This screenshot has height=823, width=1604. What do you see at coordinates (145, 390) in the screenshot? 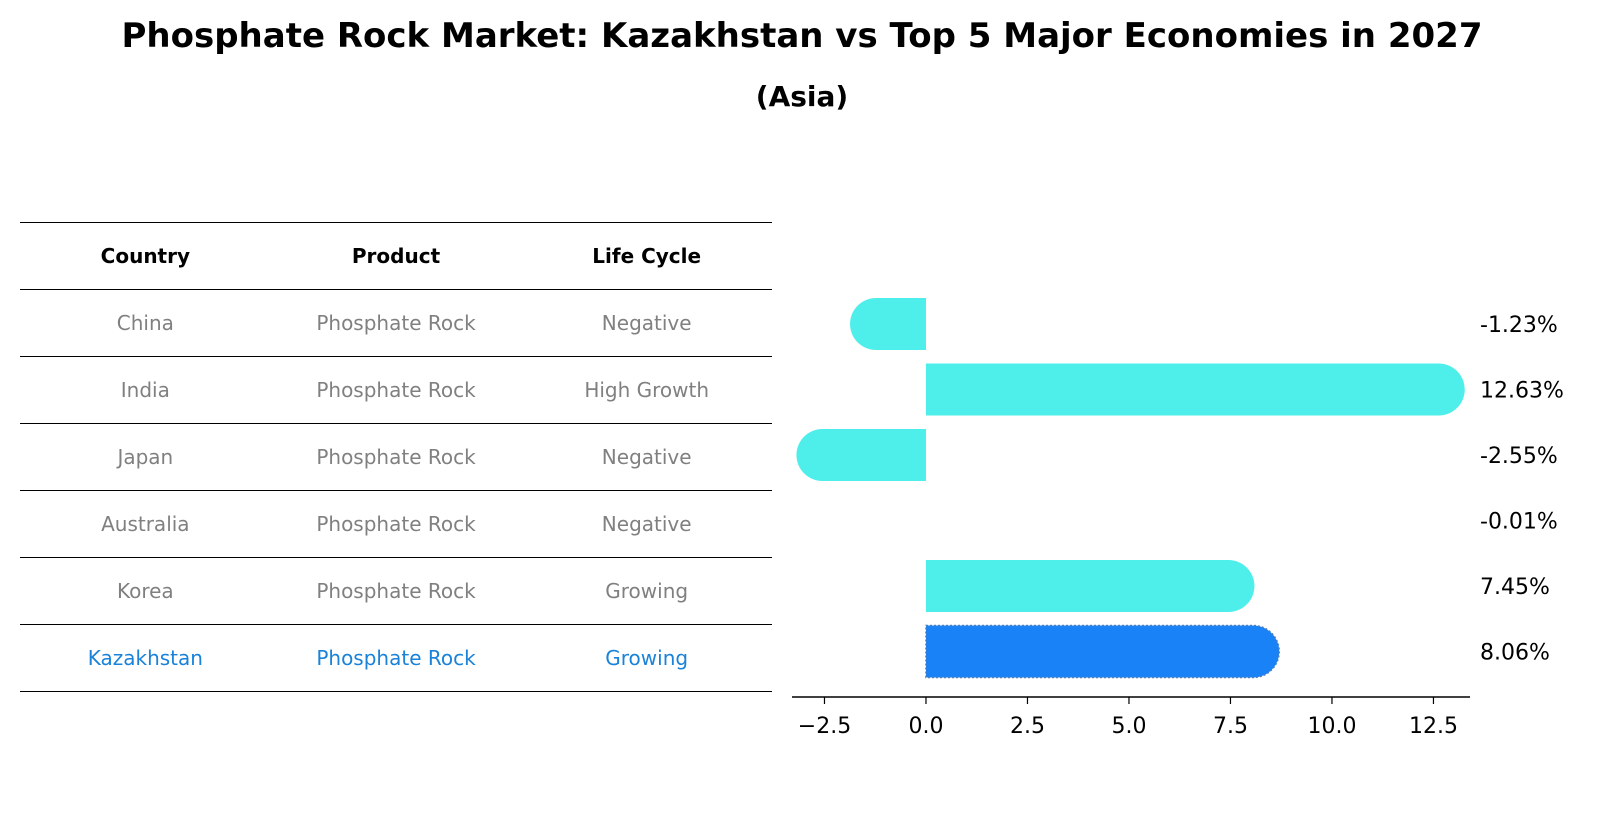
I see `cell-country: India` at bounding box center [145, 390].